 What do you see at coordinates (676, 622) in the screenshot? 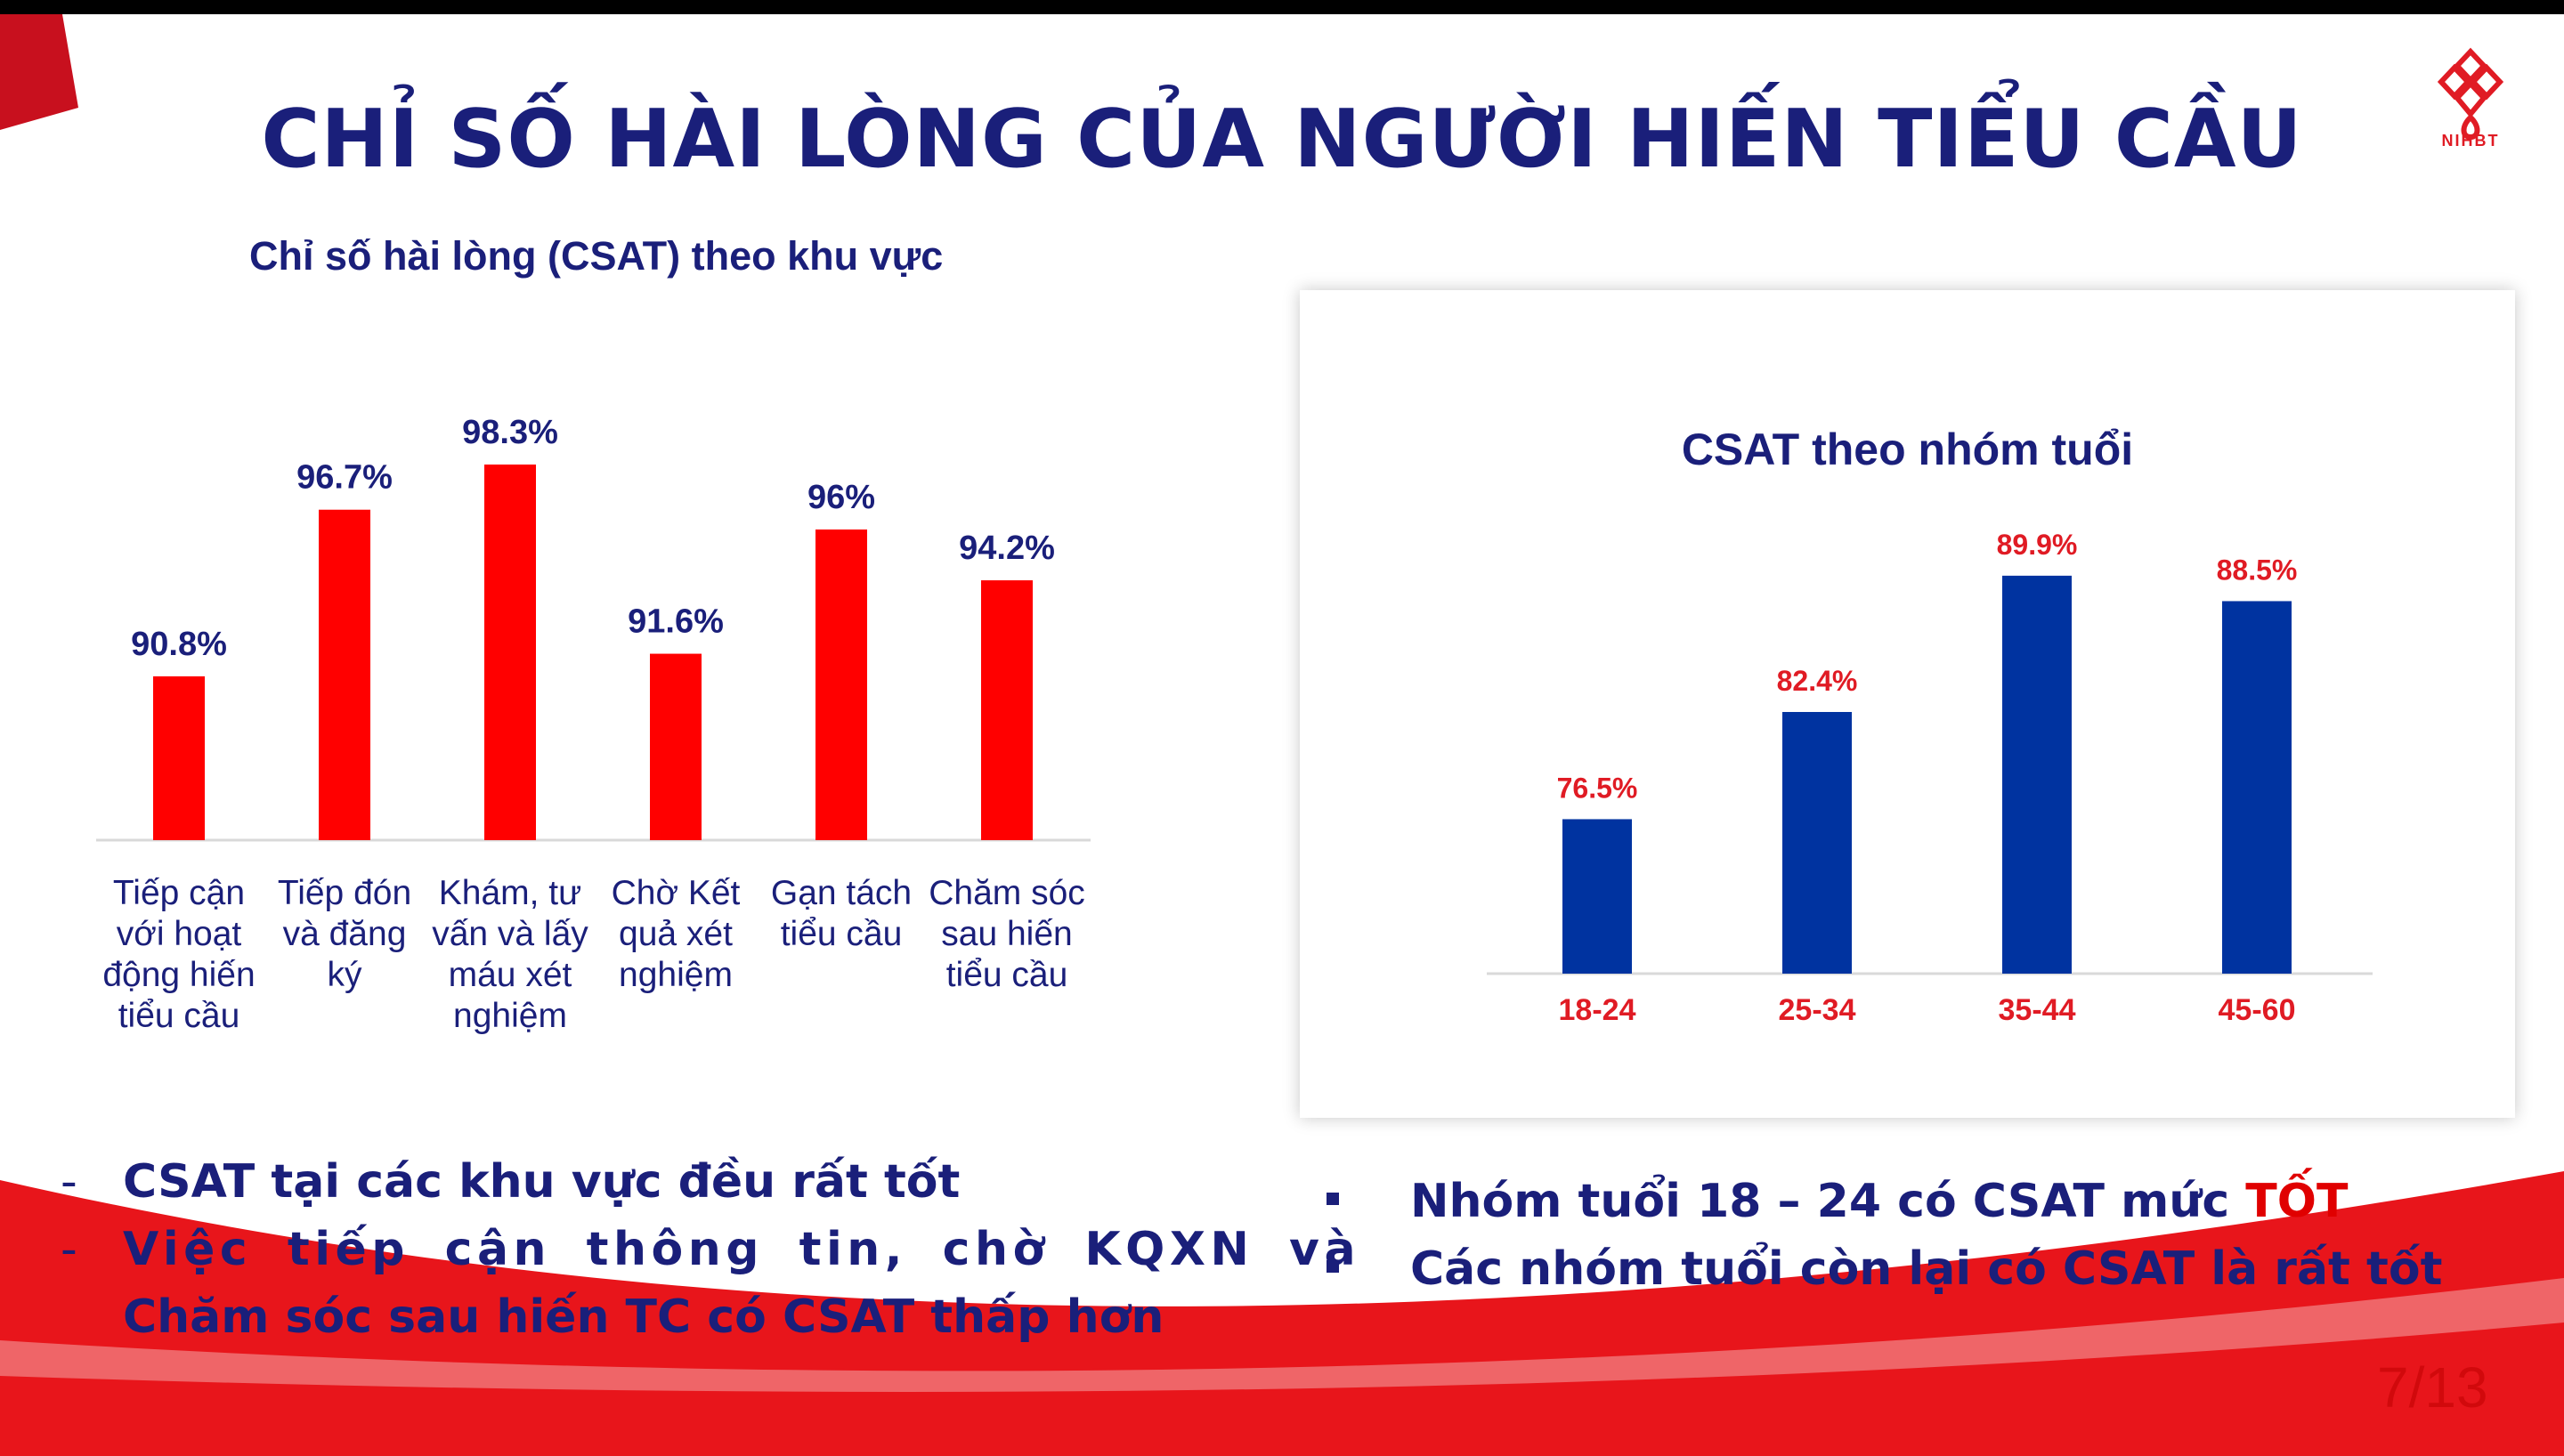
I see `data-label: 91.6%` at bounding box center [676, 622].